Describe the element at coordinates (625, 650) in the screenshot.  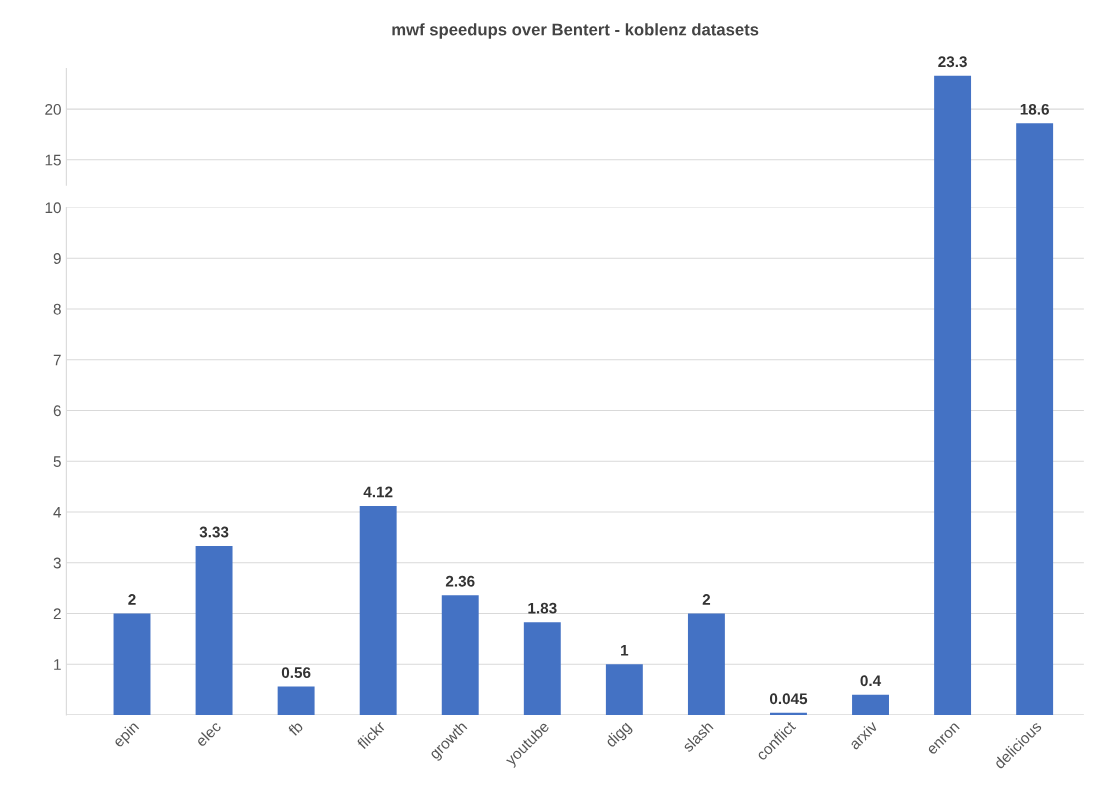
I see `data-label: 1` at that location.